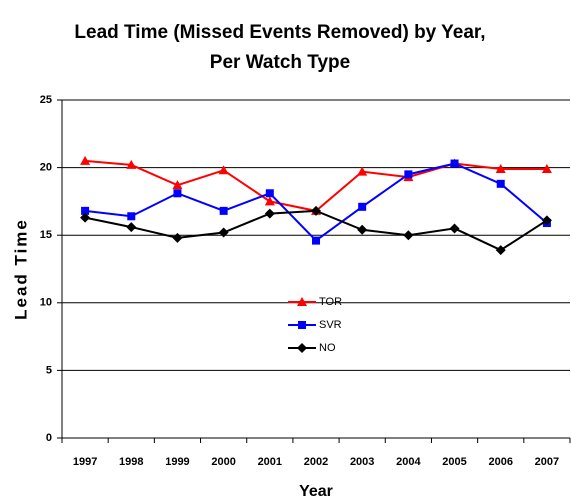  What do you see at coordinates (177, 462) in the screenshot?
I see `x-tick-label: 1999` at bounding box center [177, 462].